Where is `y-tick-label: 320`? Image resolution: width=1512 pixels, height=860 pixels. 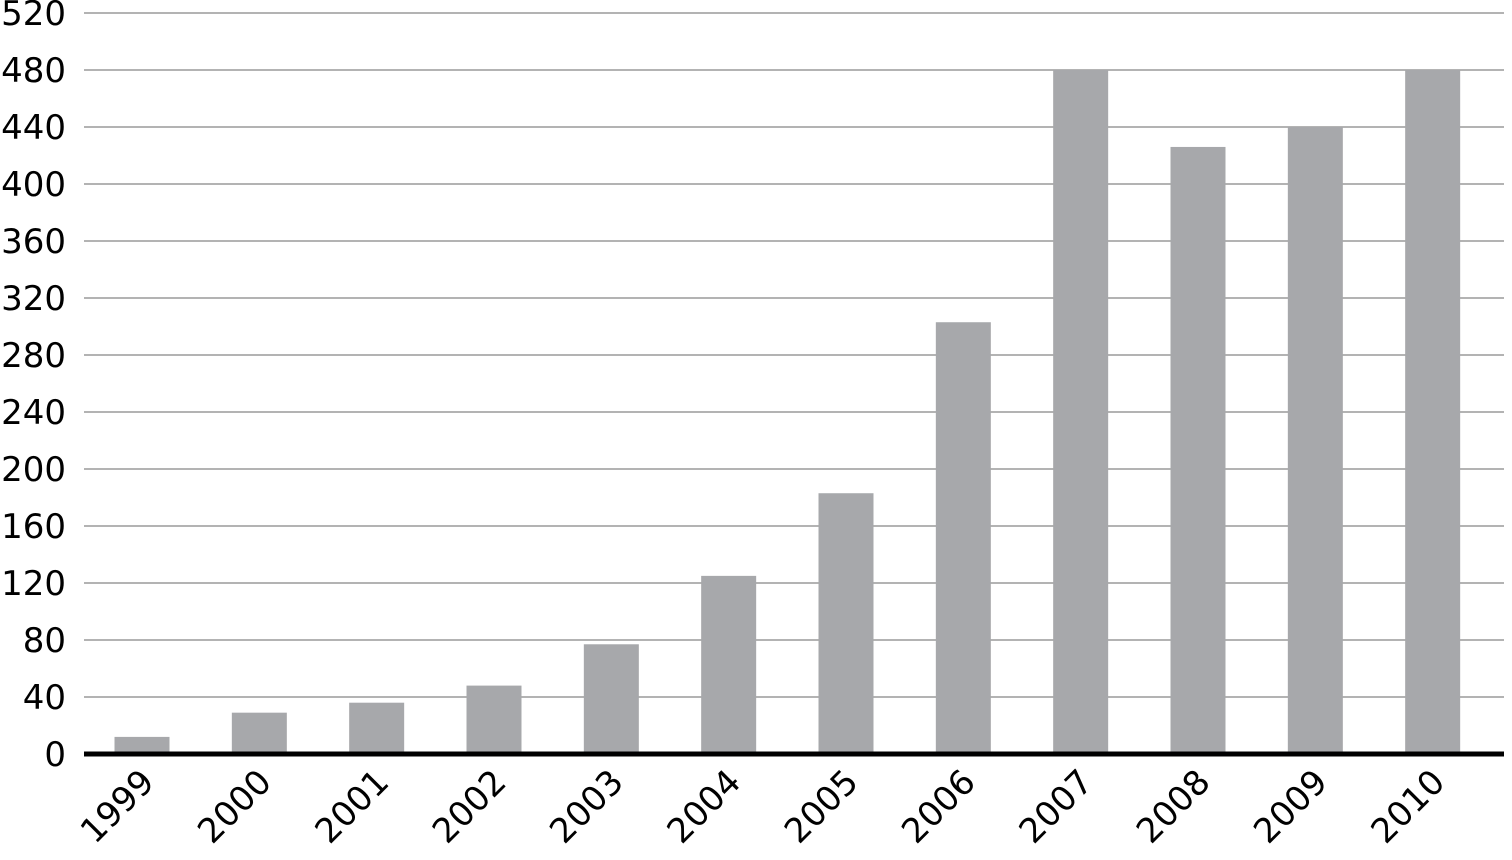
y-tick-label: 320 is located at coordinates (33, 299).